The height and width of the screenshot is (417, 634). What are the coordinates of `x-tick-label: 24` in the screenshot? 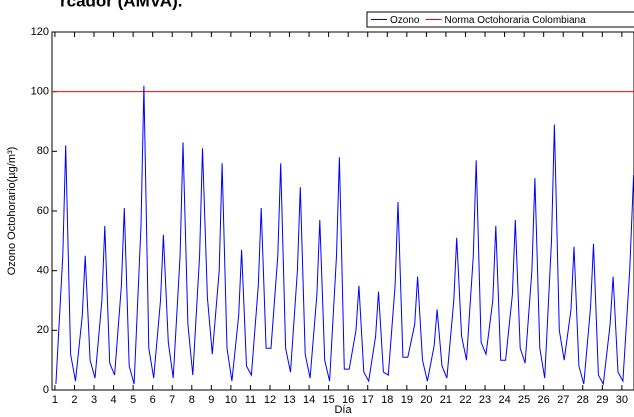 It's located at (504, 400).